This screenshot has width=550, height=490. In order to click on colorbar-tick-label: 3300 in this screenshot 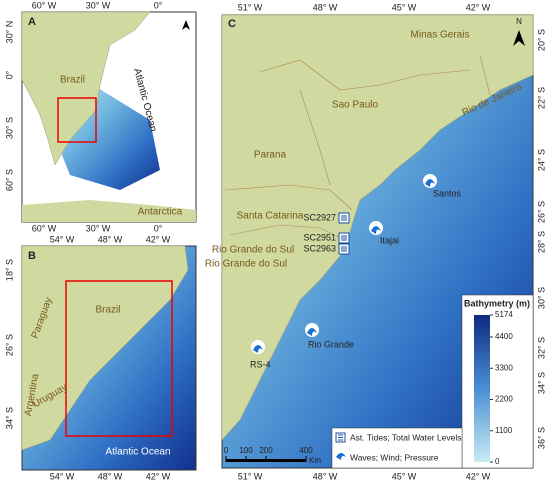, I will do `click(504, 367)`.